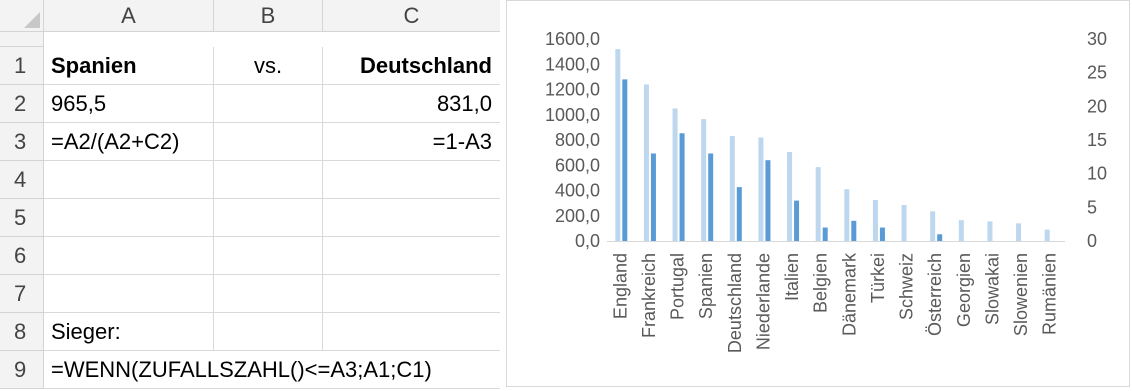 This screenshot has height=391, width=1132. What do you see at coordinates (587, 241) in the screenshot?
I see `y-left-tick-label: 0,0` at bounding box center [587, 241].